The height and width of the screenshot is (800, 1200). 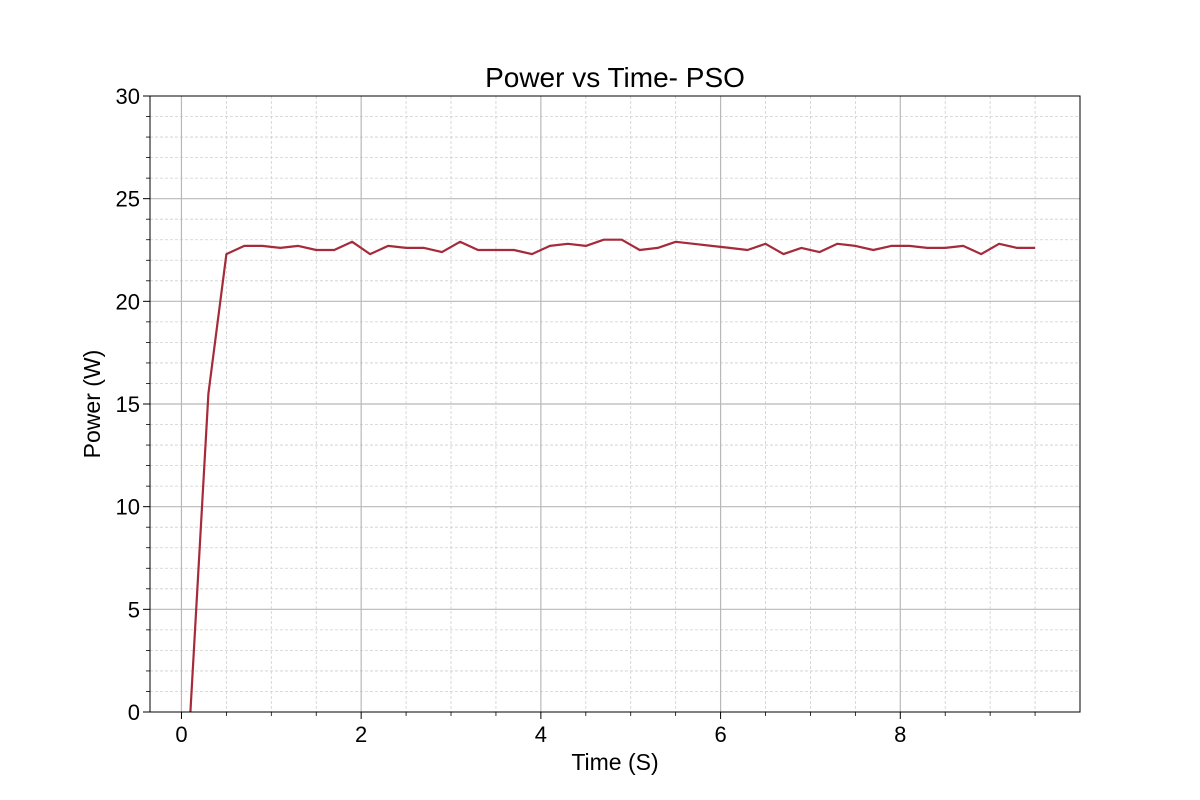 What do you see at coordinates (128, 507) in the screenshot?
I see `y-tick-label: 10` at bounding box center [128, 507].